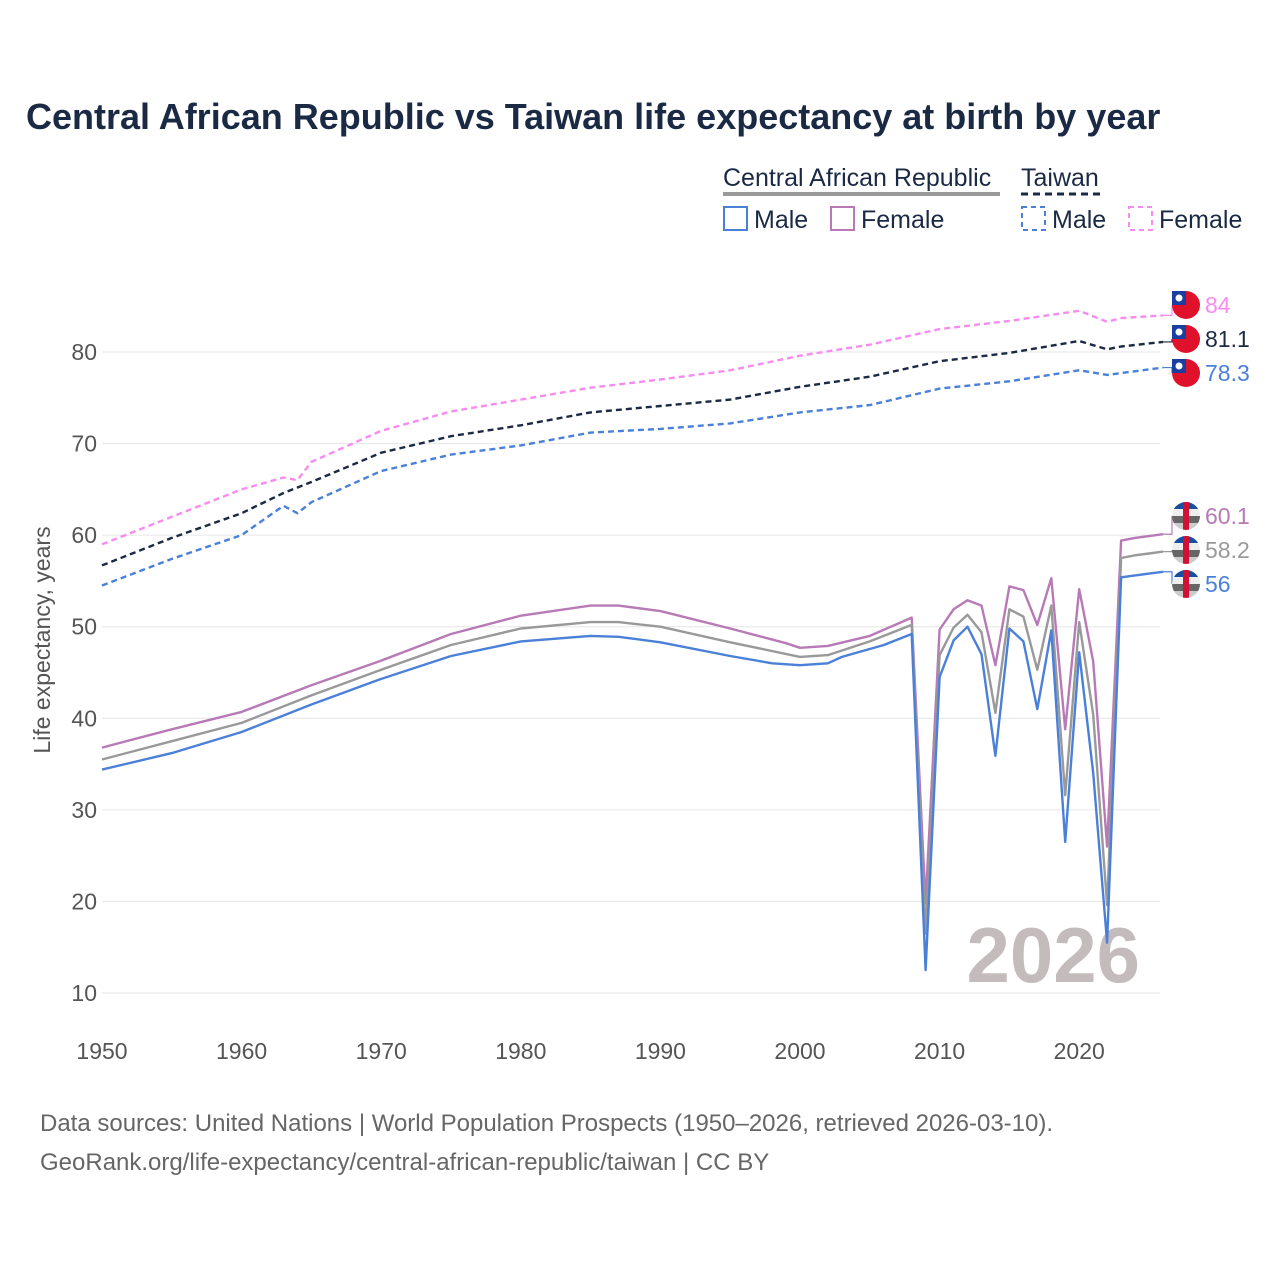 The height and width of the screenshot is (1280, 1280). I want to click on year-watermark: 2026, so click(1053, 955).